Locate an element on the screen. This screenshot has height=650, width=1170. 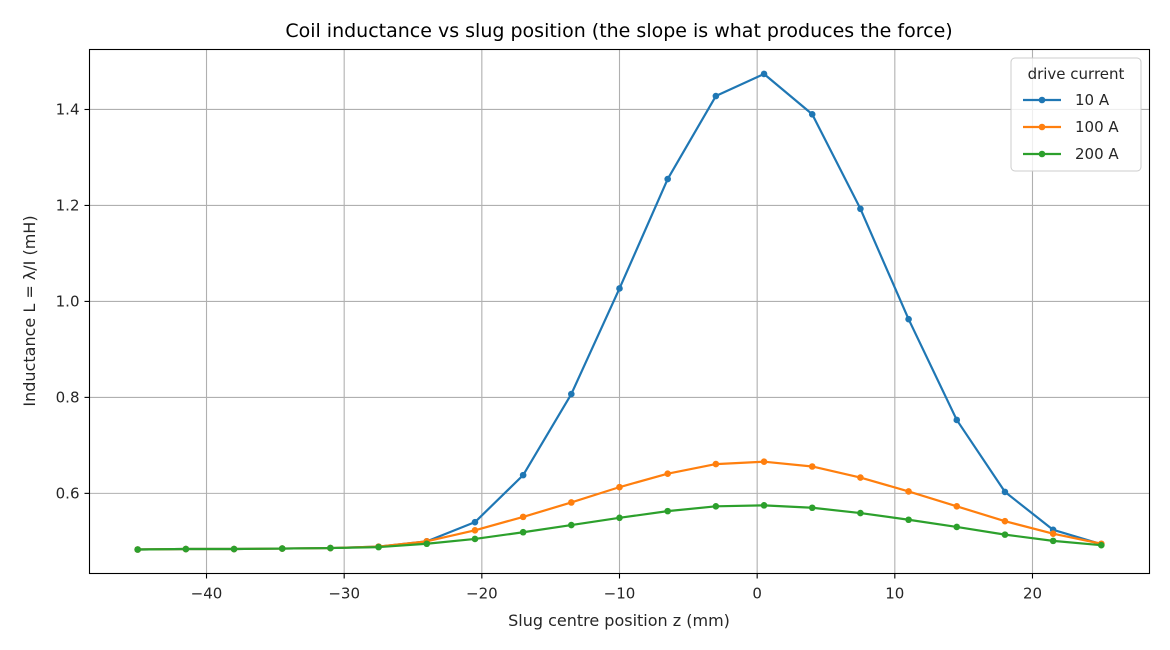
x-tick-label: 0 is located at coordinates (757, 594).